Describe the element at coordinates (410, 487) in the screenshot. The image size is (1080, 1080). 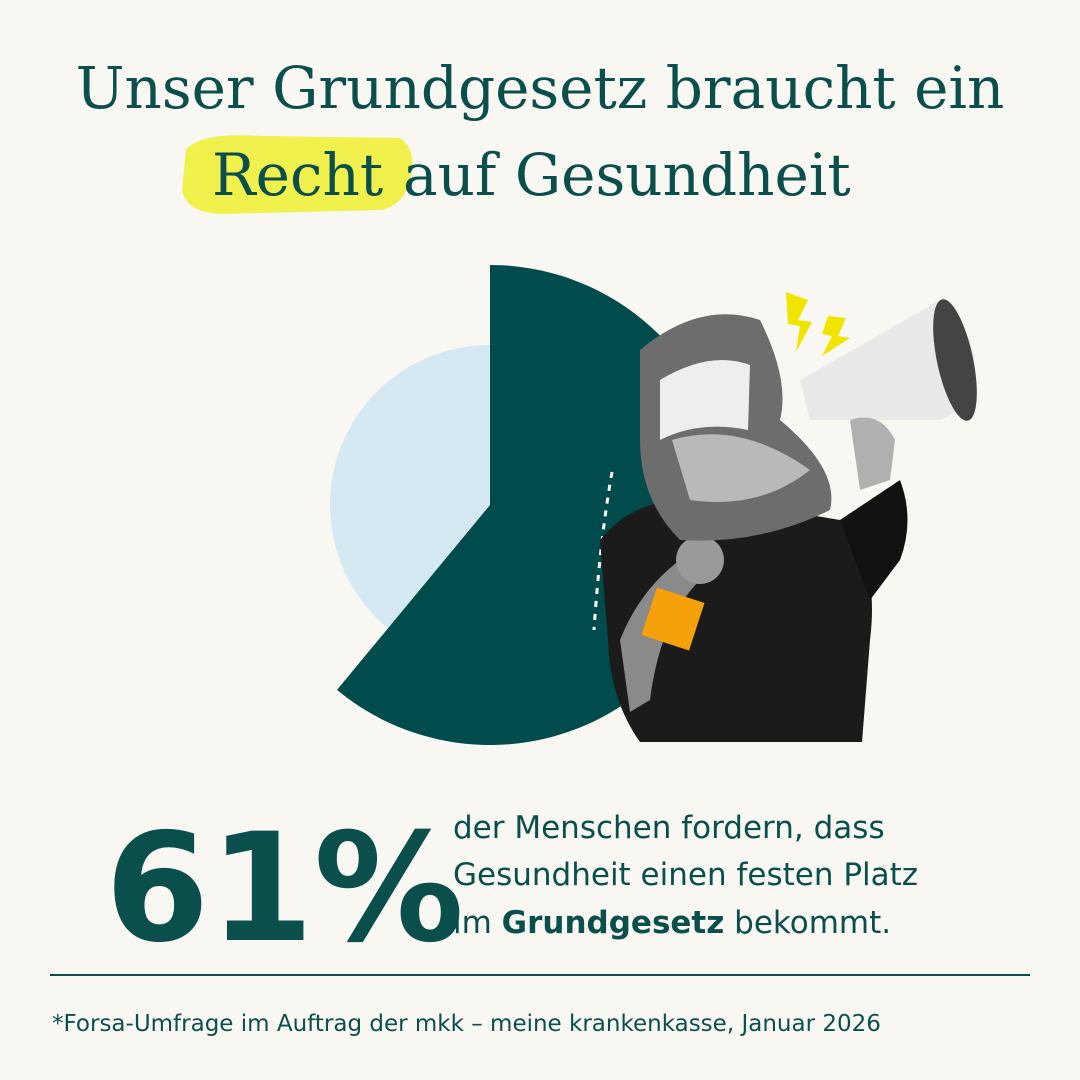
I see `pie-slice` at that location.